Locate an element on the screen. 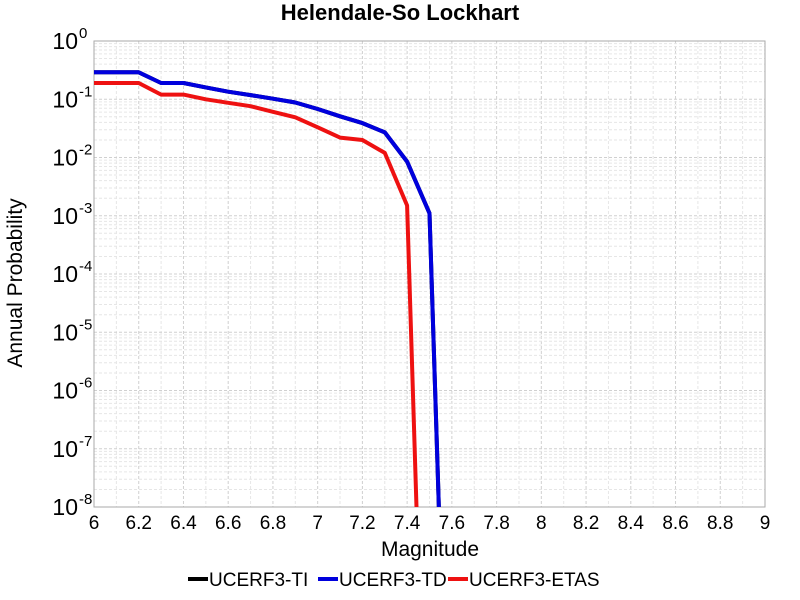  legend-label: UCERF3-TD is located at coordinates (393, 580).